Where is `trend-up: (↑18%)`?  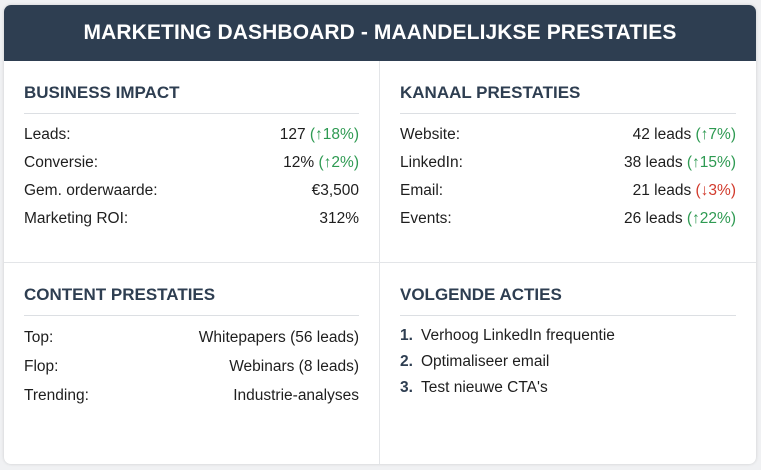 trend-up: (↑18%) is located at coordinates (334, 134).